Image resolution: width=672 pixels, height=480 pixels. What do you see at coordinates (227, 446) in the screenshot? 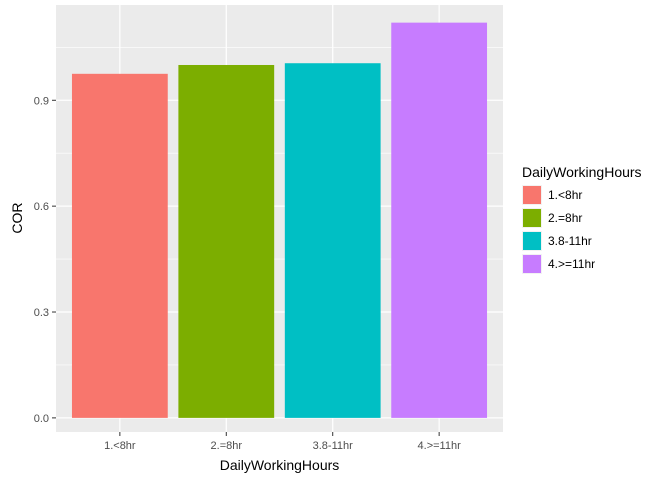
I see `x-tick-label: 2.=8hr` at bounding box center [227, 446].